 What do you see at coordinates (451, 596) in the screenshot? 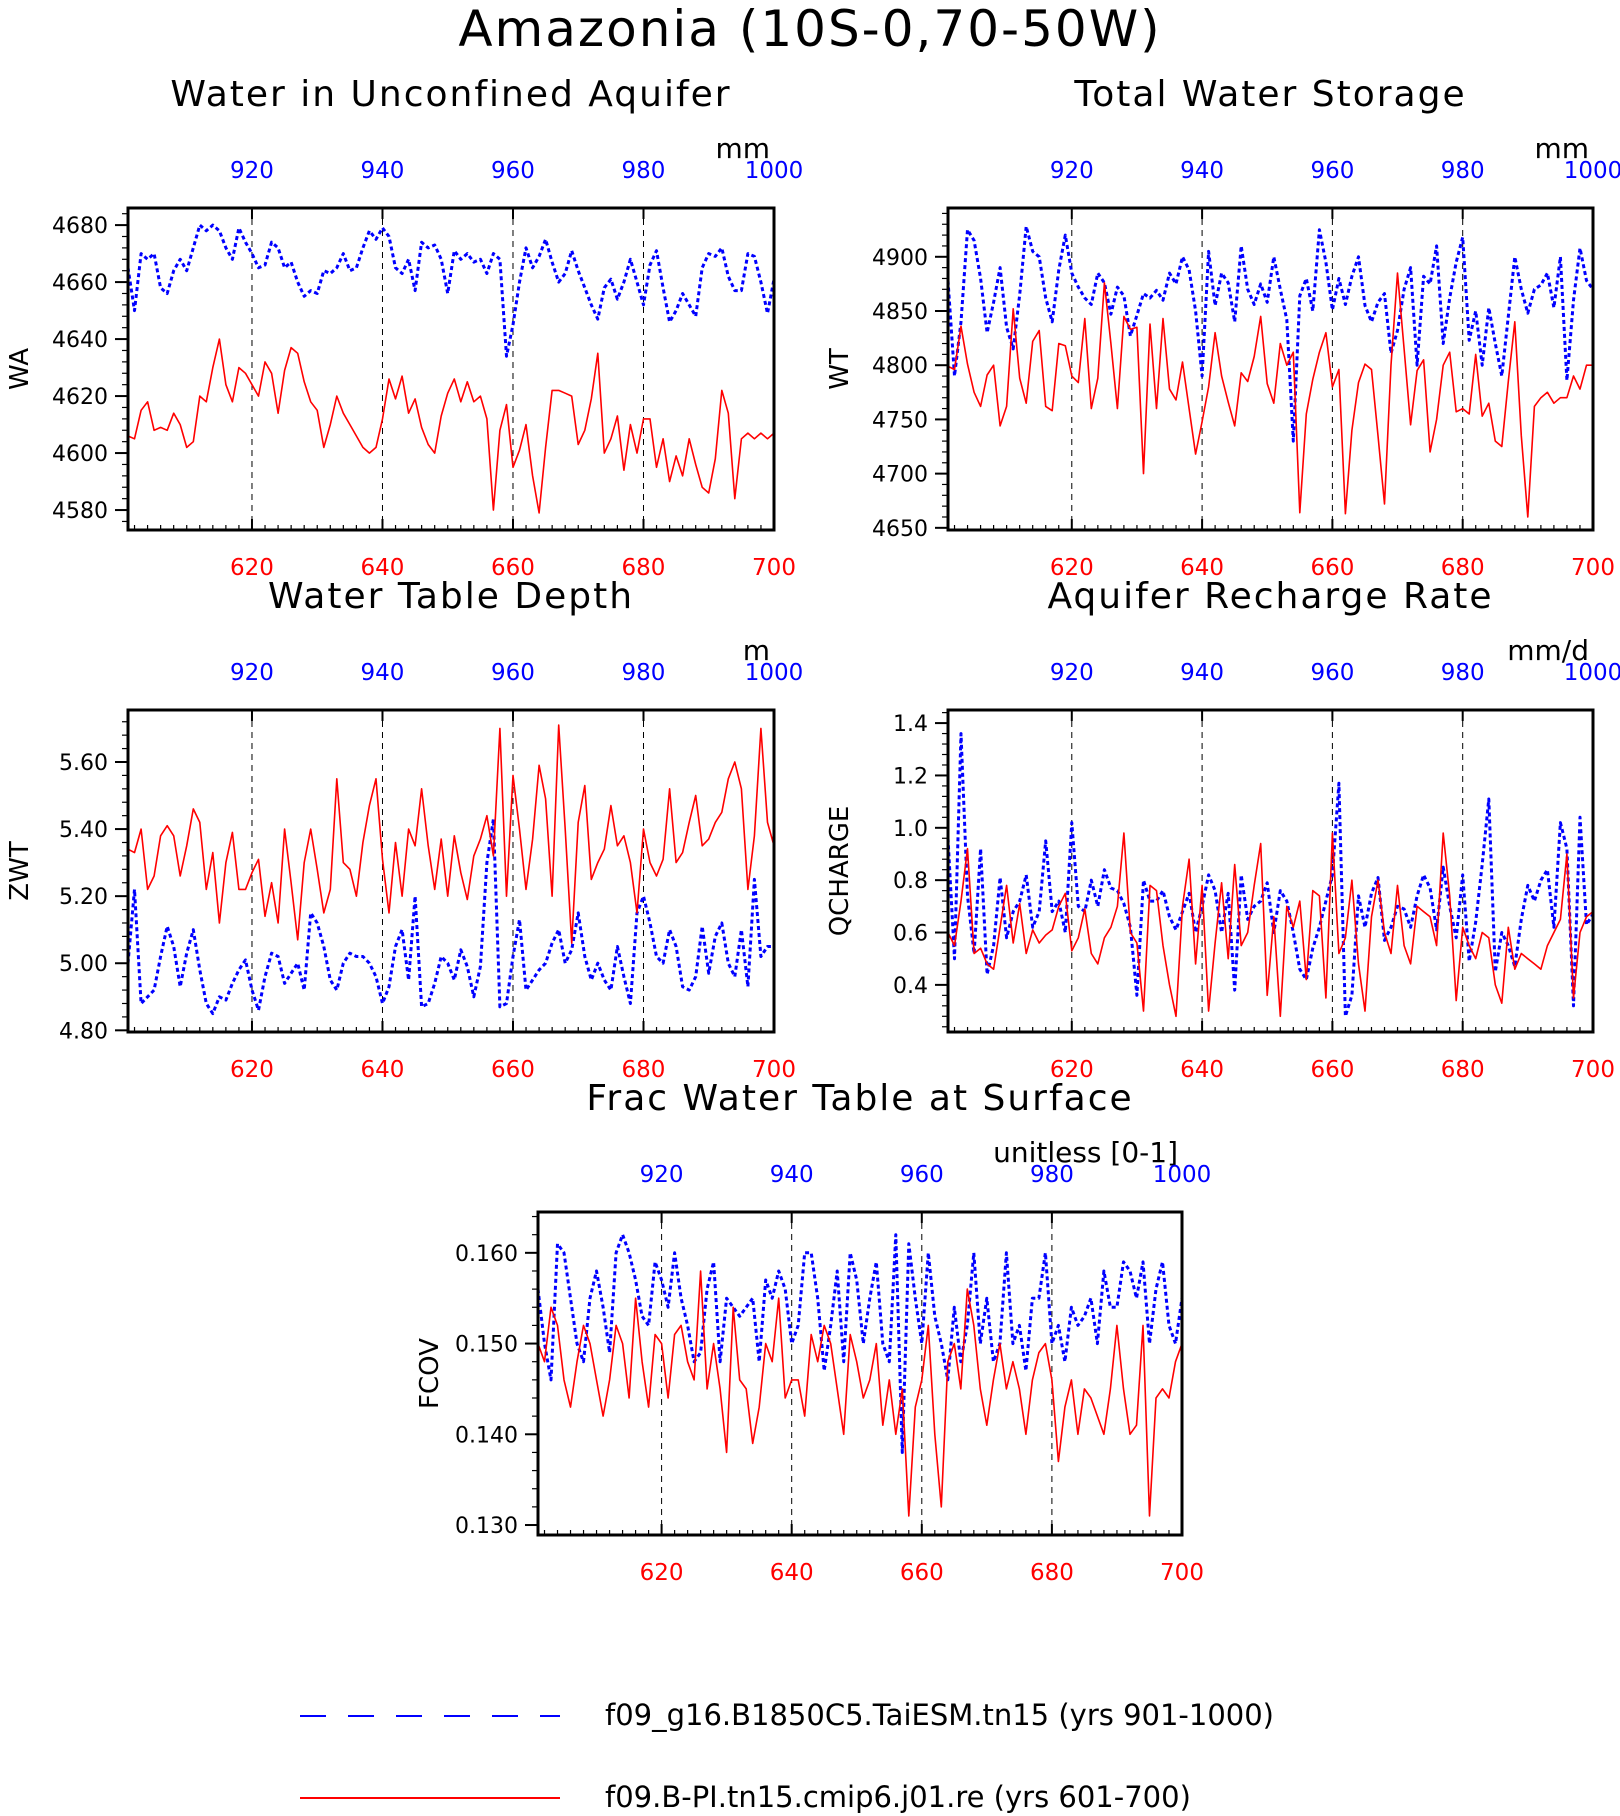
I see `panel-title: Water Table Depth` at bounding box center [451, 596].